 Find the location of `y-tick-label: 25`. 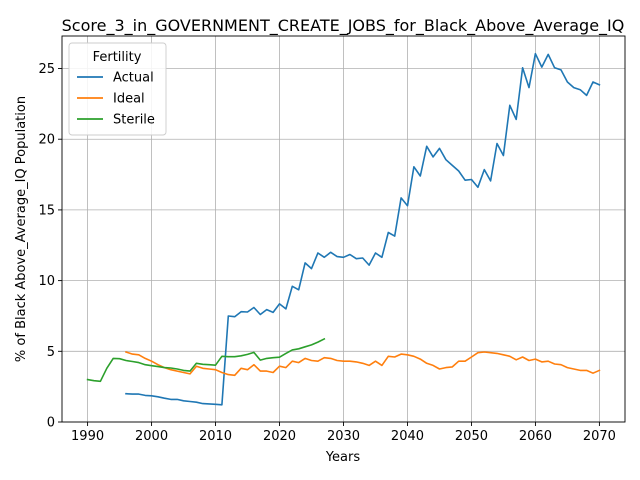

y-tick-label: 25 is located at coordinates (46, 69).